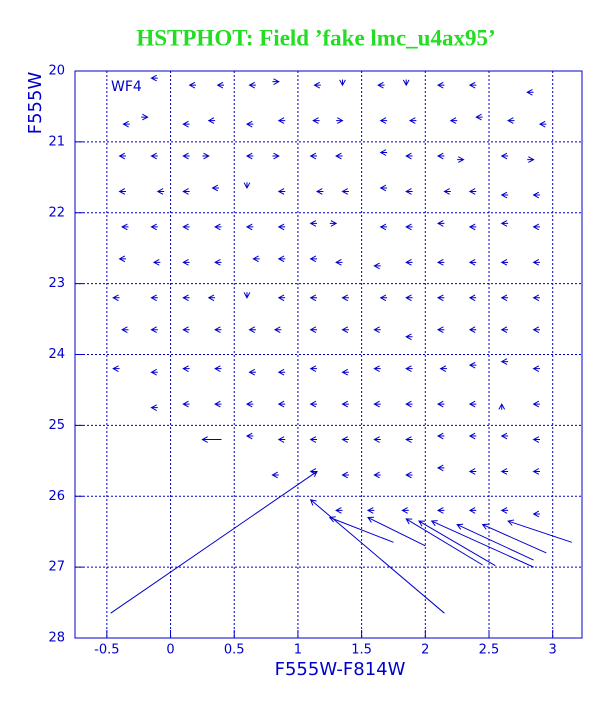 The height and width of the screenshot is (709, 612). I want to click on x-tick-label: 0.5, so click(234, 650).